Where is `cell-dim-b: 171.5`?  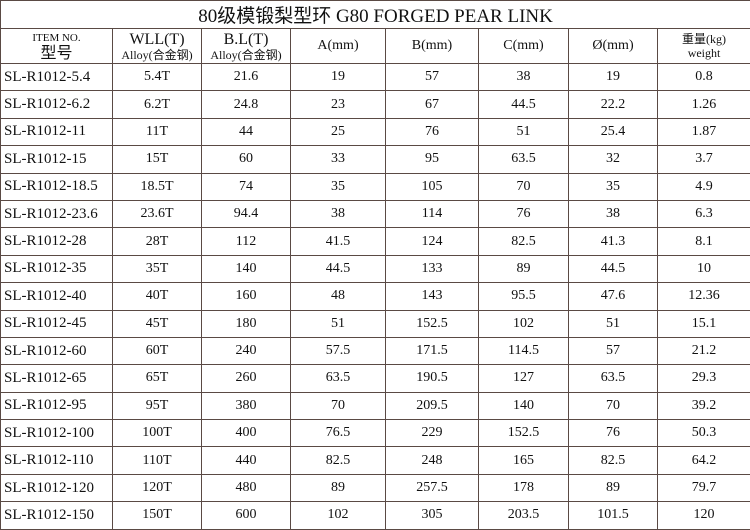 cell-dim-b: 171.5 is located at coordinates (432, 350).